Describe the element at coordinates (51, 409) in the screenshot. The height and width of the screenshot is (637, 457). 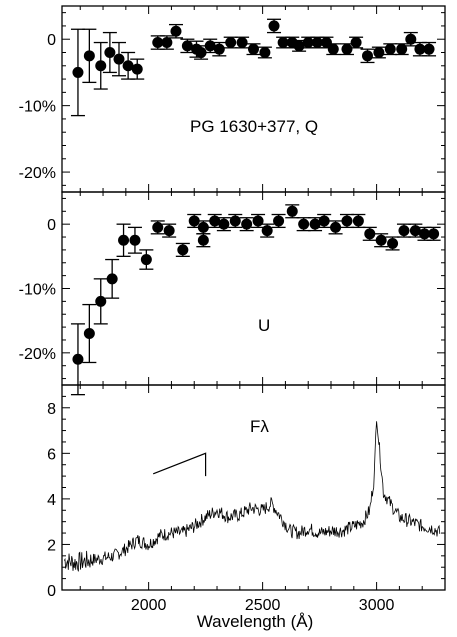
I see `y-tick-label: 8` at that location.